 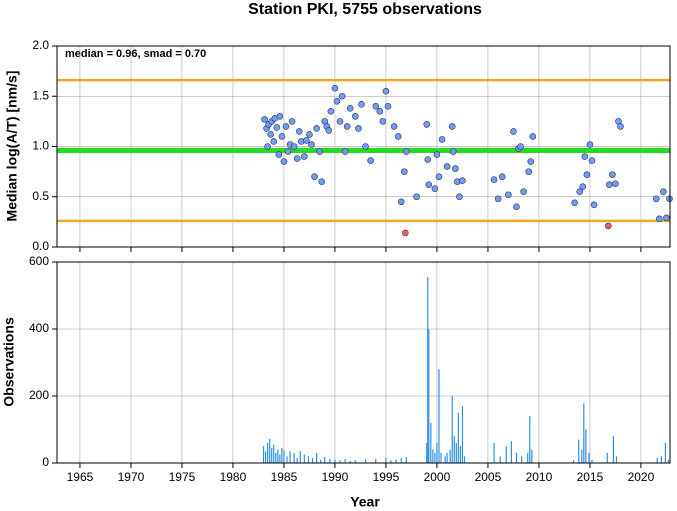 I want to click on chart-title: Station PKI, 5755 observations, so click(x=365, y=9).